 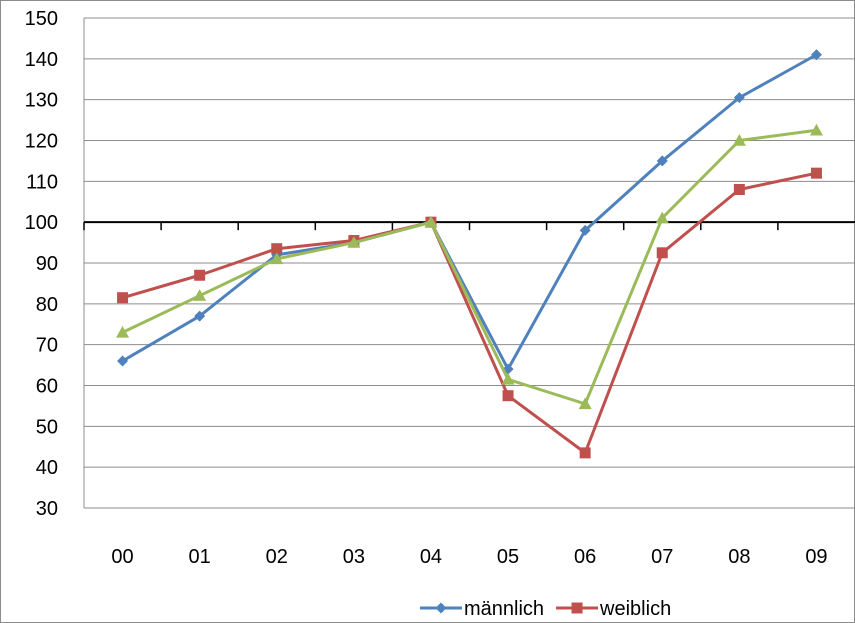 I want to click on y-tick-label-130: 130, so click(x=41, y=101).